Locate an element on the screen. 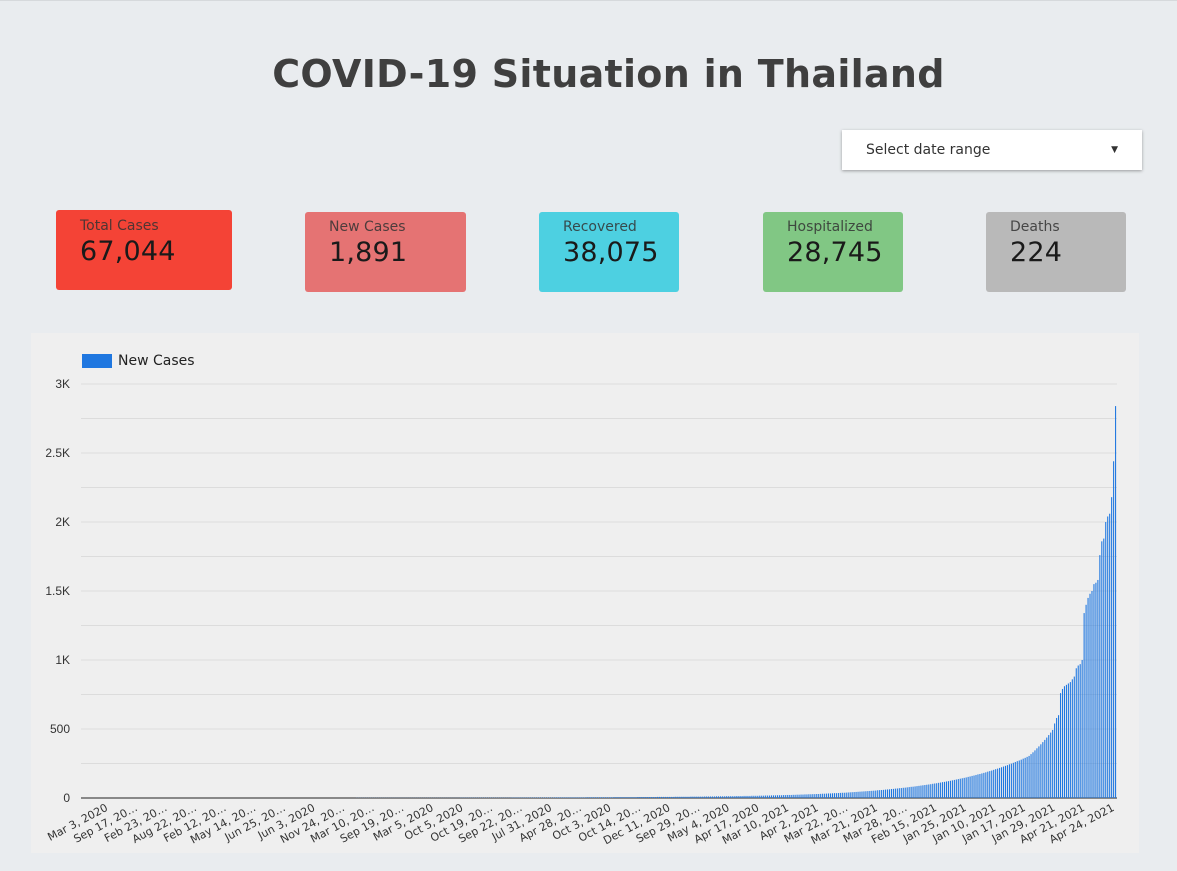 The image size is (1177, 871). date-range-selector: Select date range ▼ is located at coordinates (992, 150).